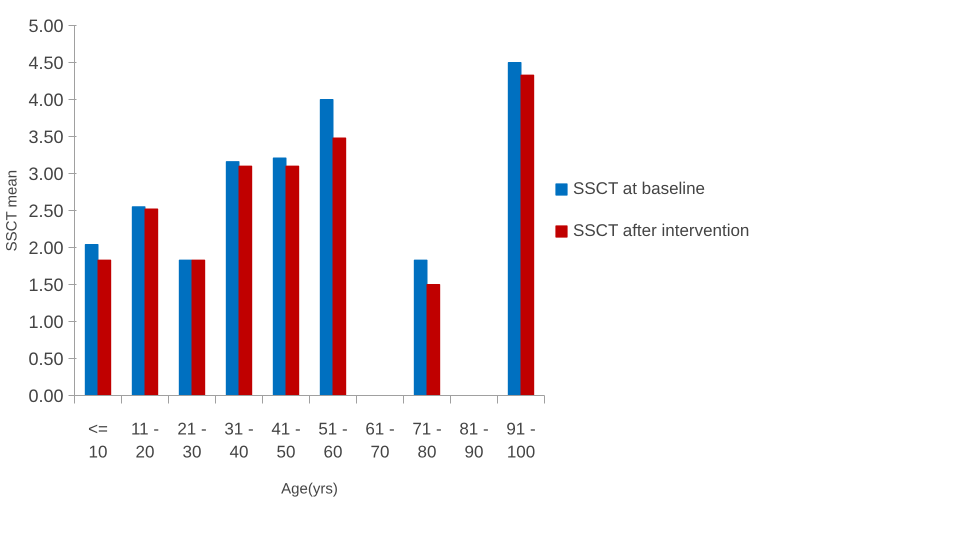 This screenshot has height=547, width=961. I want to click on x-tick-label: 71 - 80, so click(427, 441).